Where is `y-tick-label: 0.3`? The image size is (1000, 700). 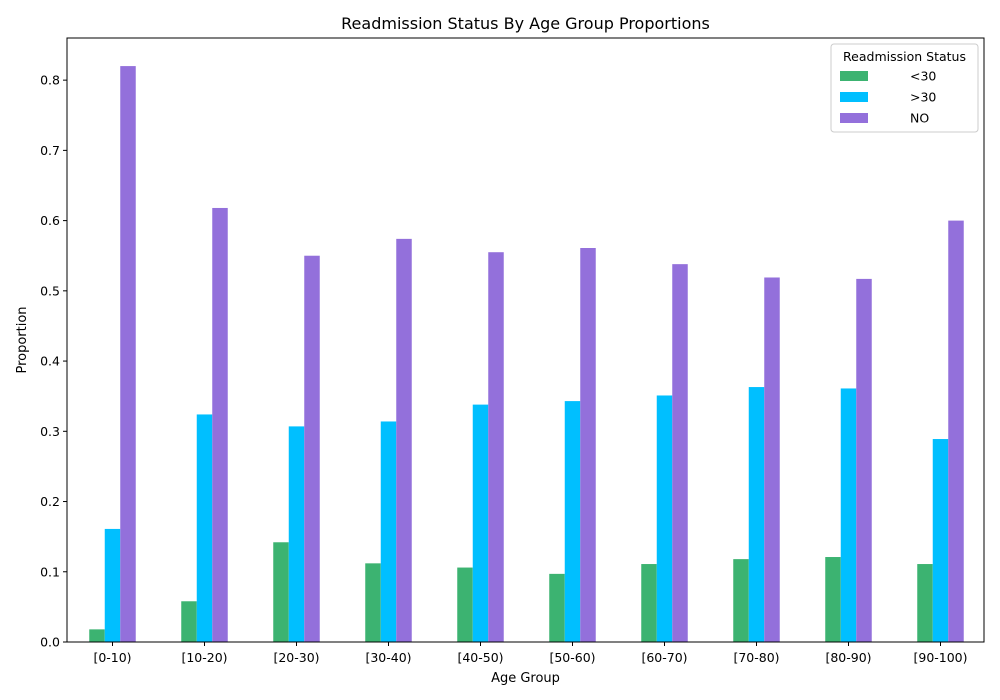
y-tick-label: 0.3 is located at coordinates (50, 431).